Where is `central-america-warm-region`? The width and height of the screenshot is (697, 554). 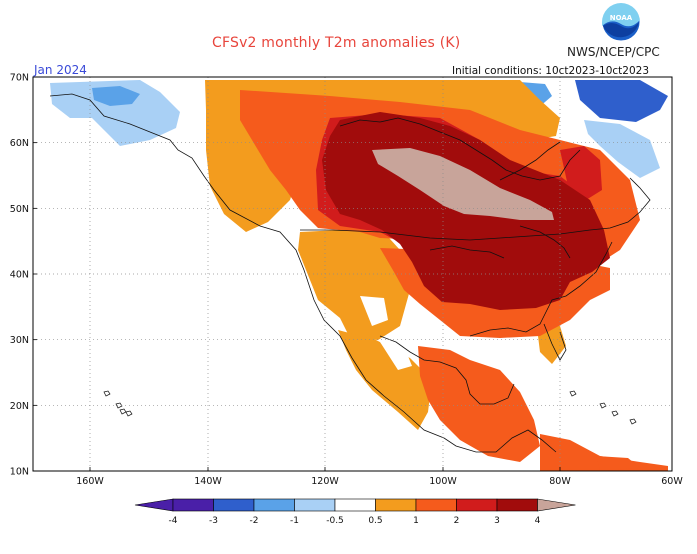 central-america-warm-region is located at coordinates (604, 452).